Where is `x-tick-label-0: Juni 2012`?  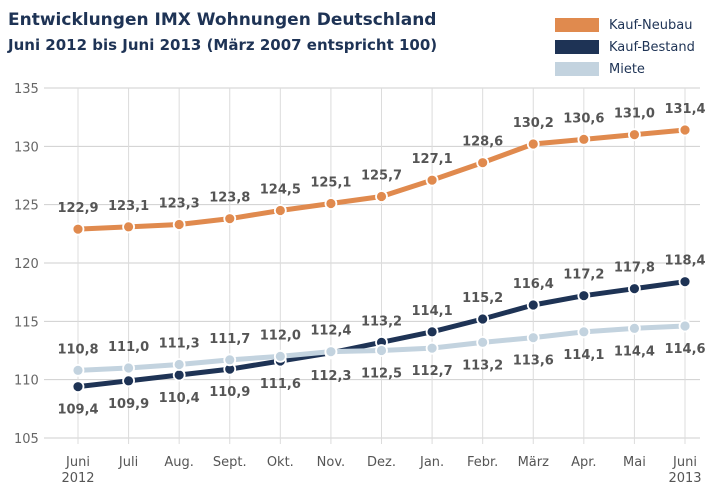
x-tick-label-0: Juni 2012 is located at coordinates (77, 470).